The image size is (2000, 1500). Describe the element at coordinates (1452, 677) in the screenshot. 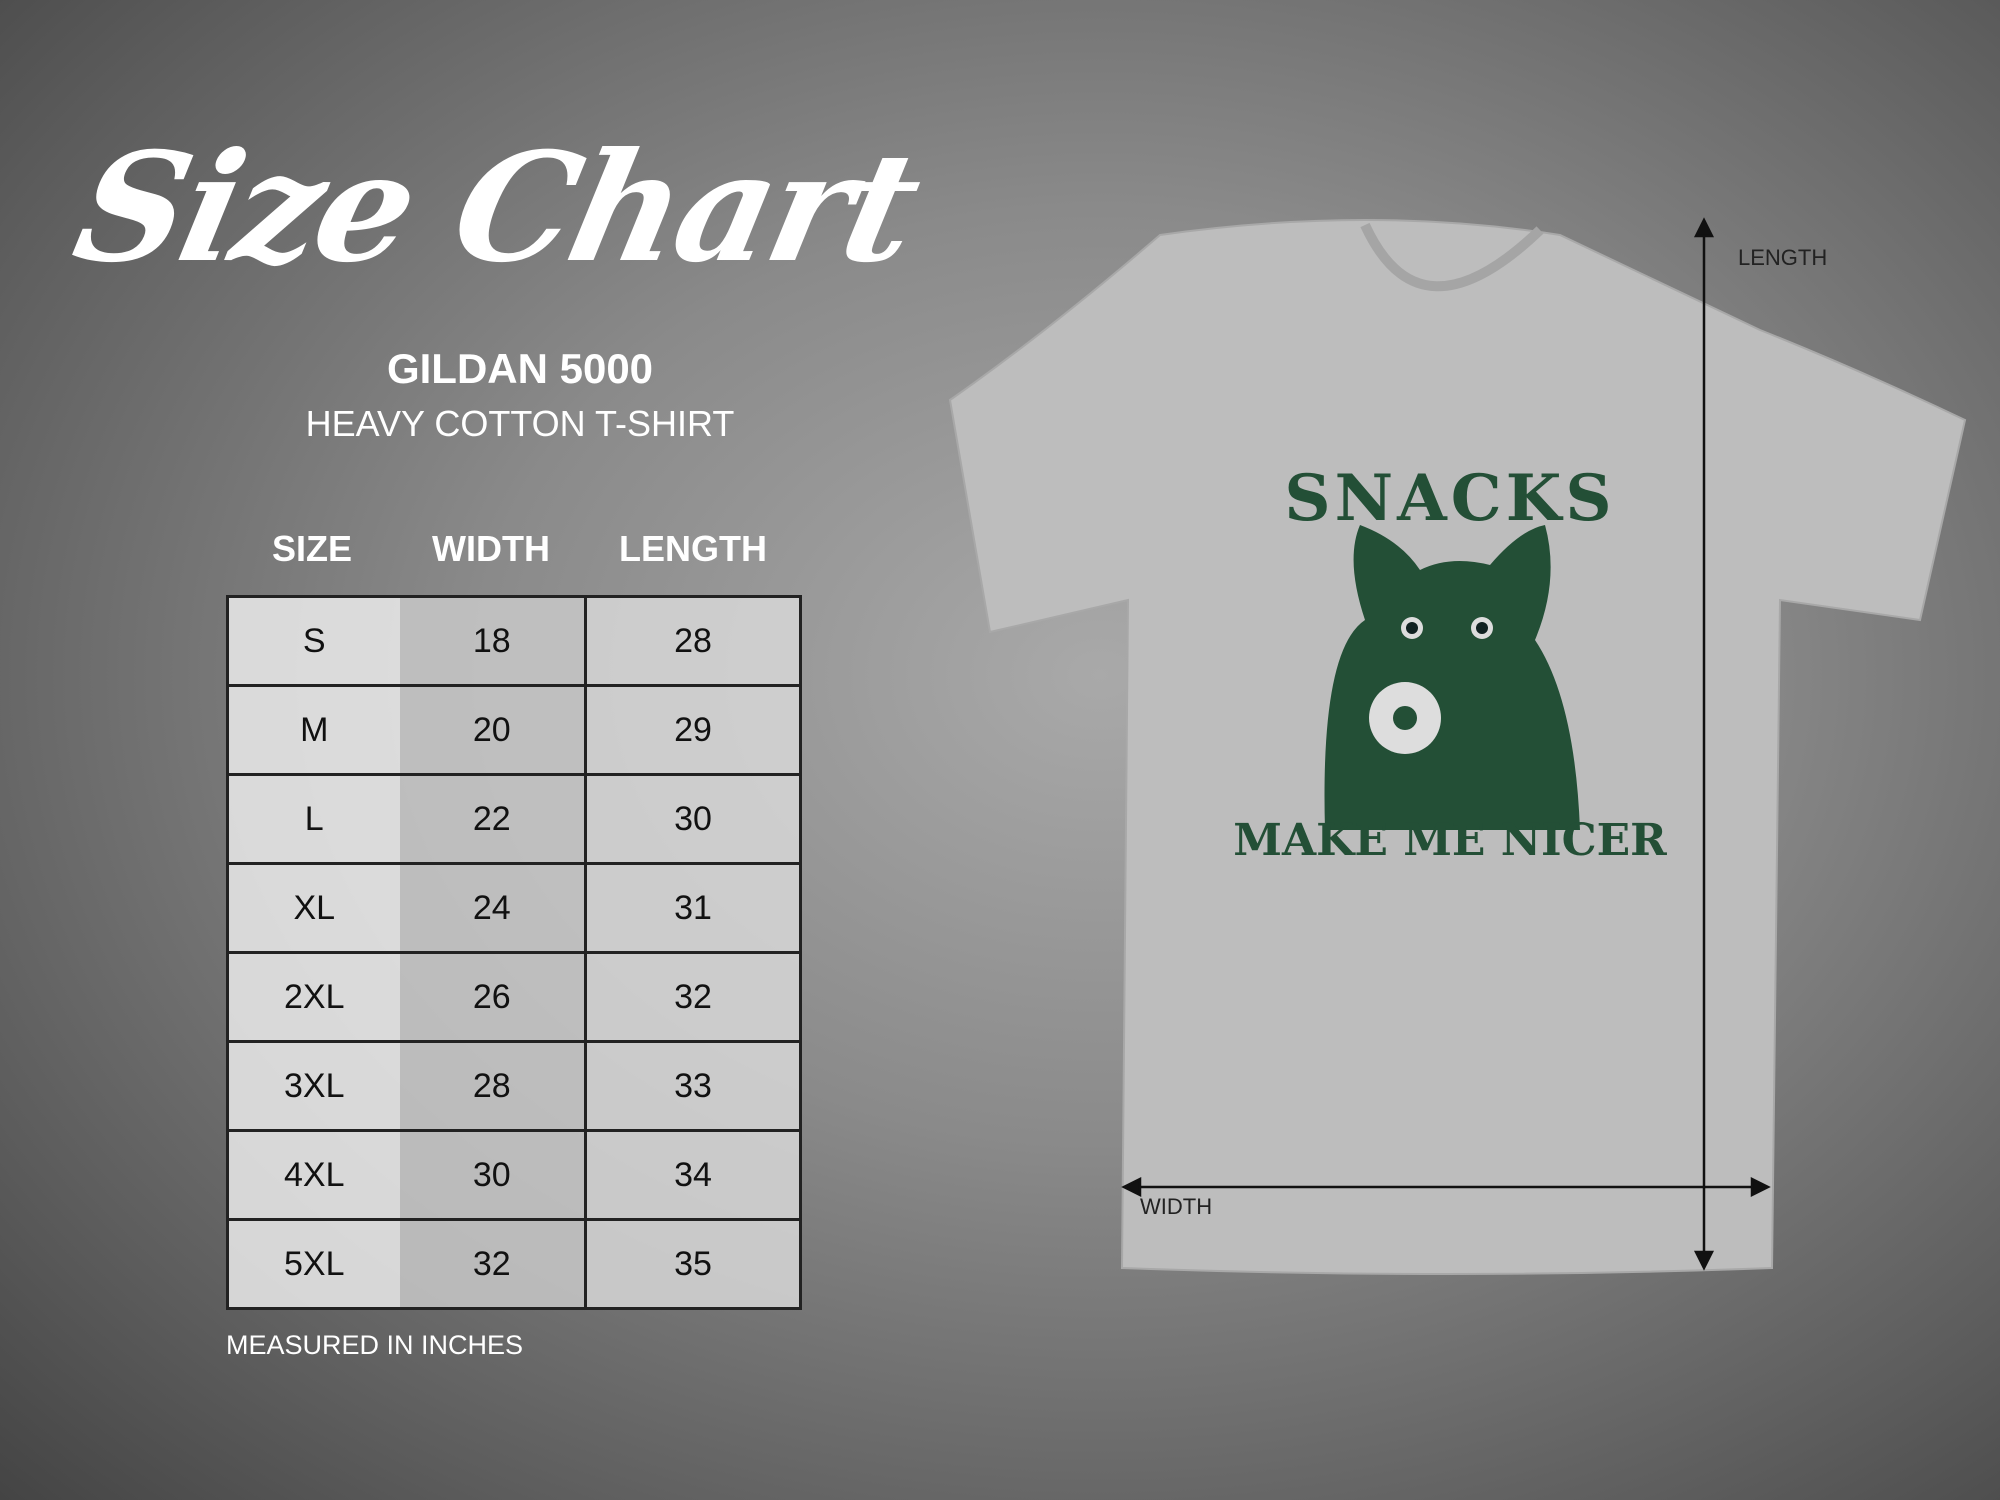

I see `dog-graphic` at that location.